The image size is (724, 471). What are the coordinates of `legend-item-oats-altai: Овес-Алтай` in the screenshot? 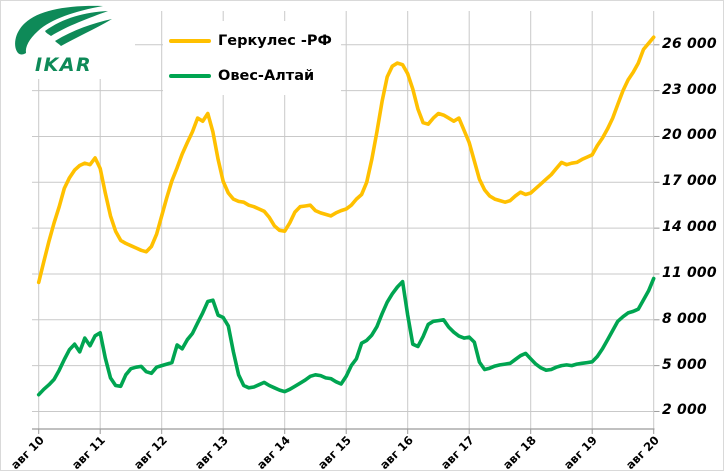 It's located at (255, 76).